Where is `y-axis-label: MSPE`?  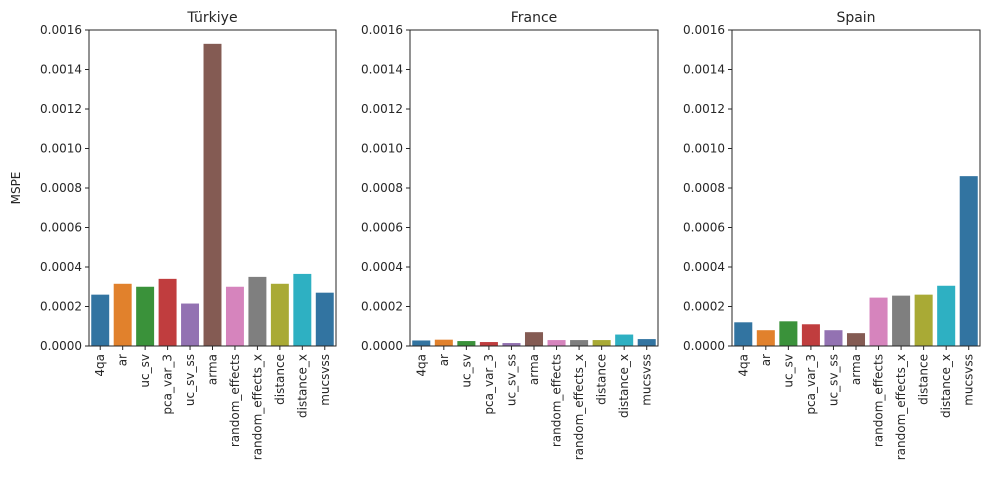
y-axis-label: MSPE is located at coordinates (16, 188).